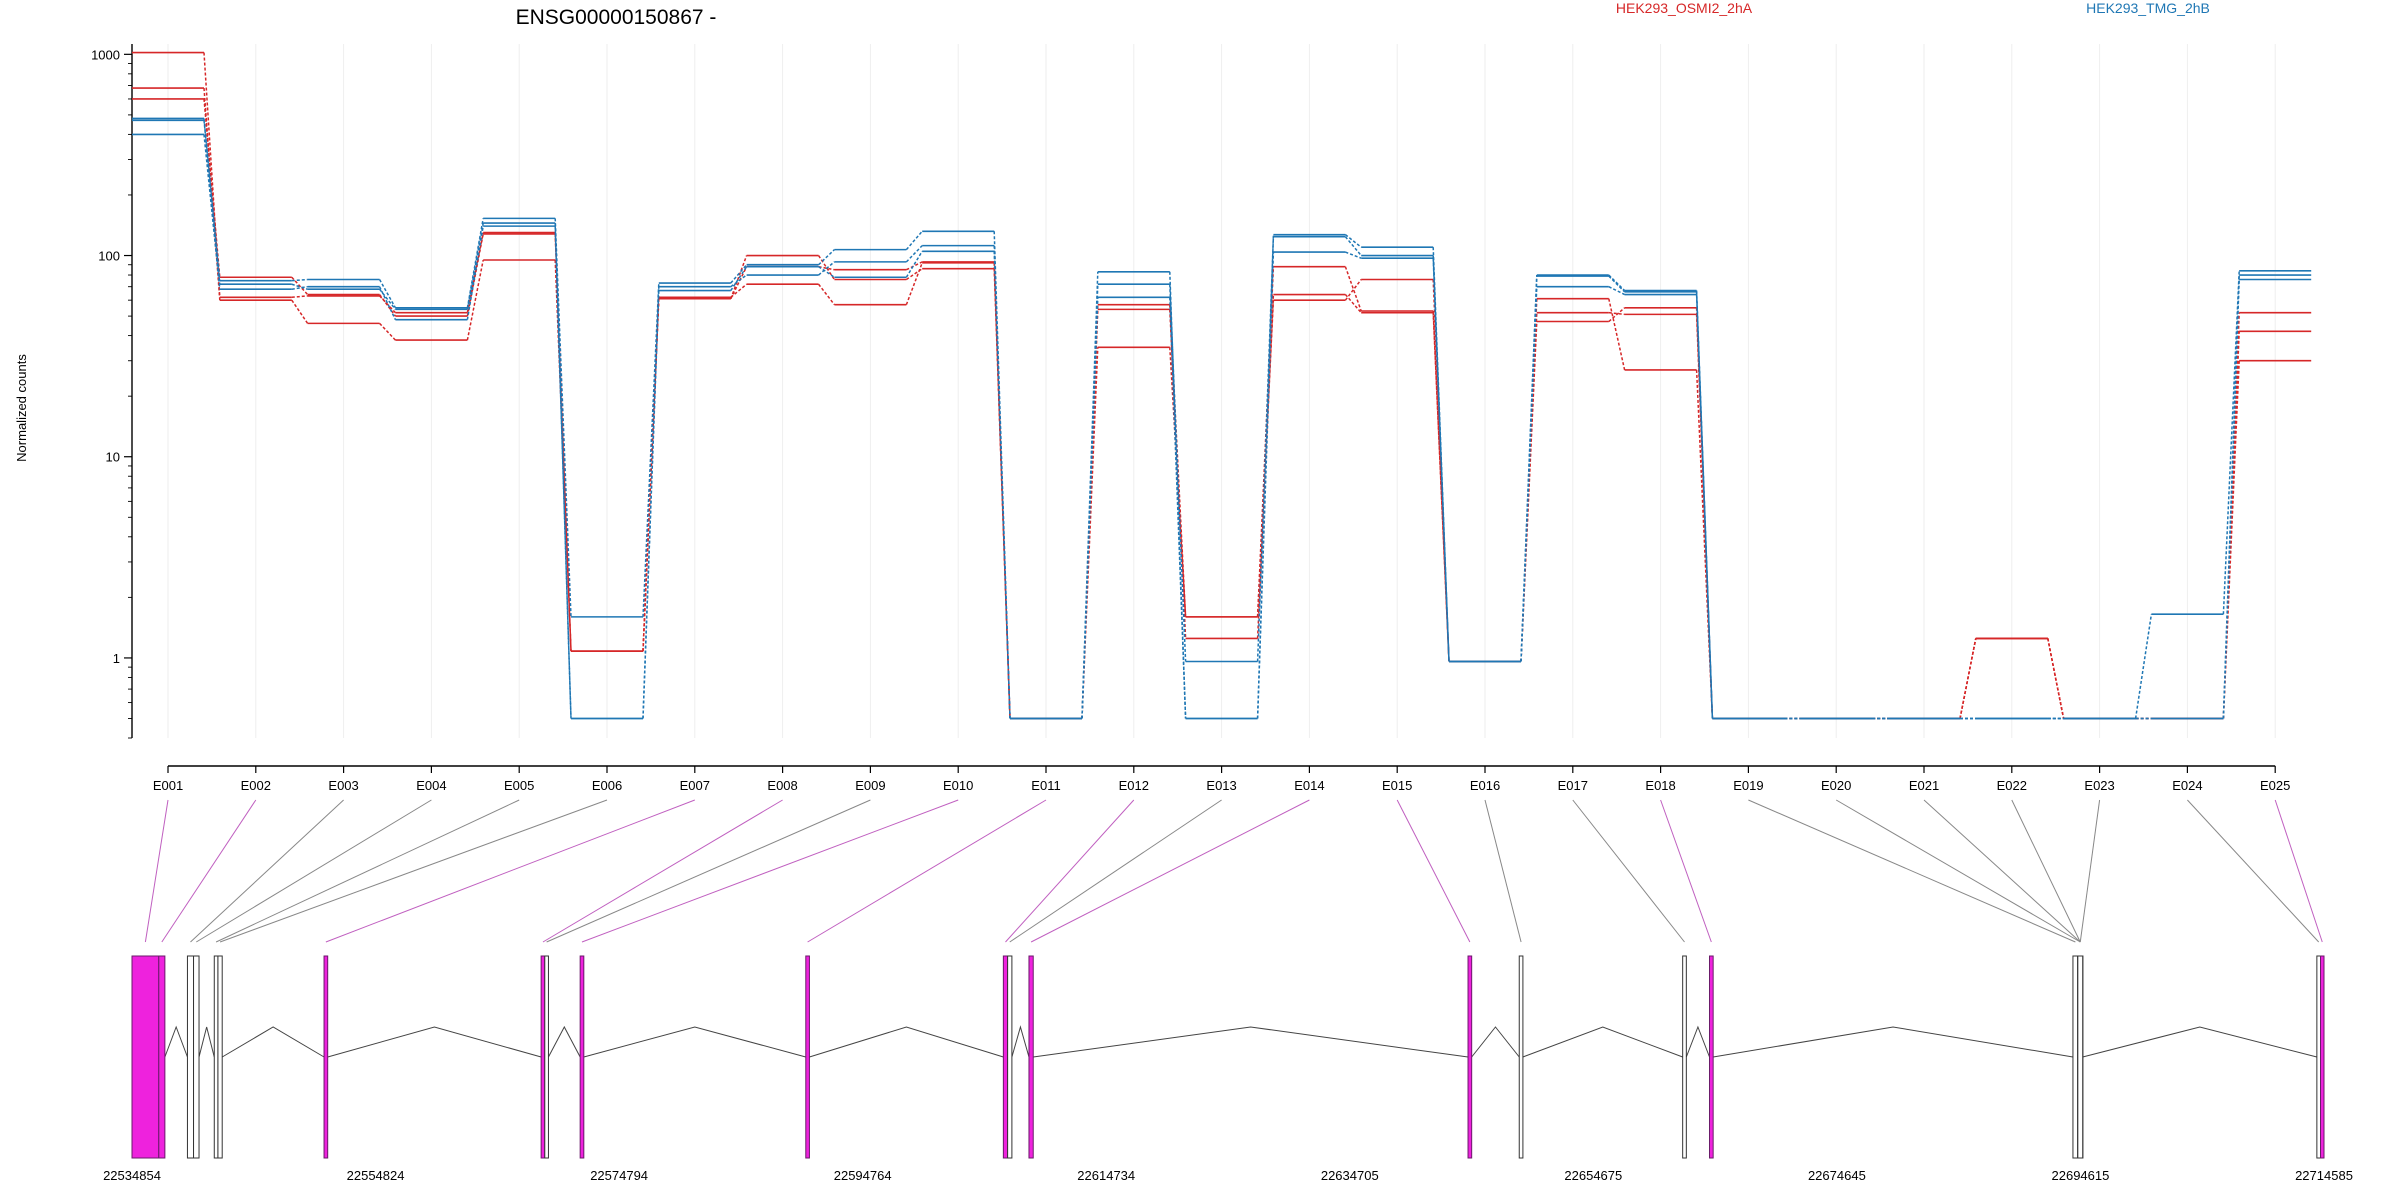  Describe the element at coordinates (109, 256) in the screenshot. I see `y-tick-label: 100` at that location.